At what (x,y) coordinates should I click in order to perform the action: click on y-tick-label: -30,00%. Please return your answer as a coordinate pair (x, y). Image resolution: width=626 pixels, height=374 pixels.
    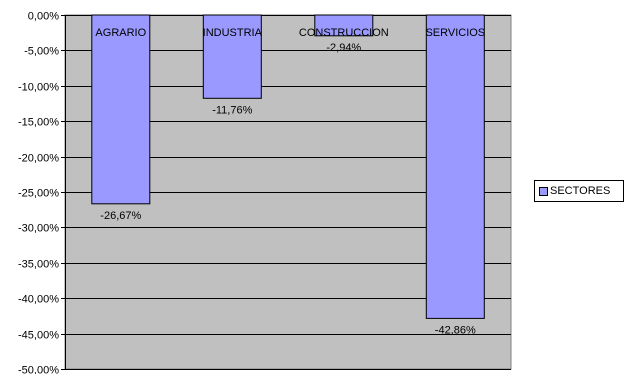
    Looking at the image, I should click on (38, 229).